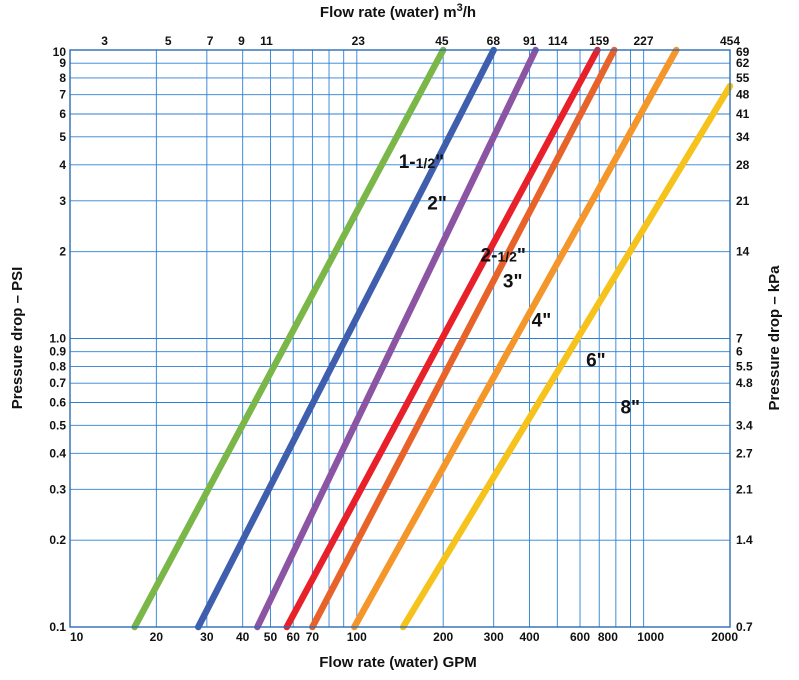  I want to click on y-tick-label: 0.7, so click(57, 383).